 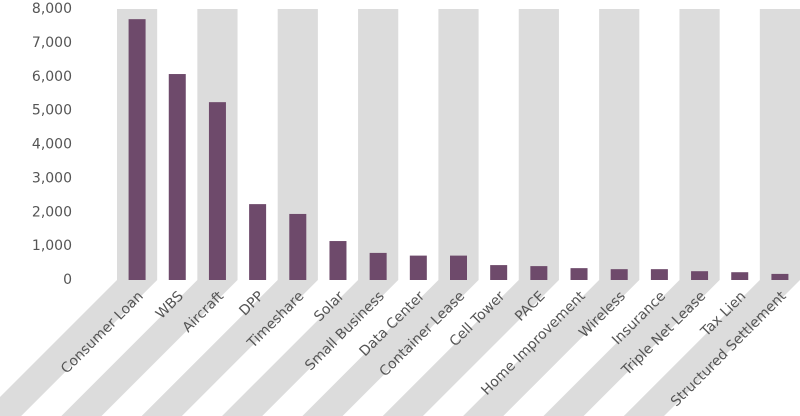 What do you see at coordinates (52, 178) in the screenshot?
I see `y-tick-label: 3,000` at bounding box center [52, 178].